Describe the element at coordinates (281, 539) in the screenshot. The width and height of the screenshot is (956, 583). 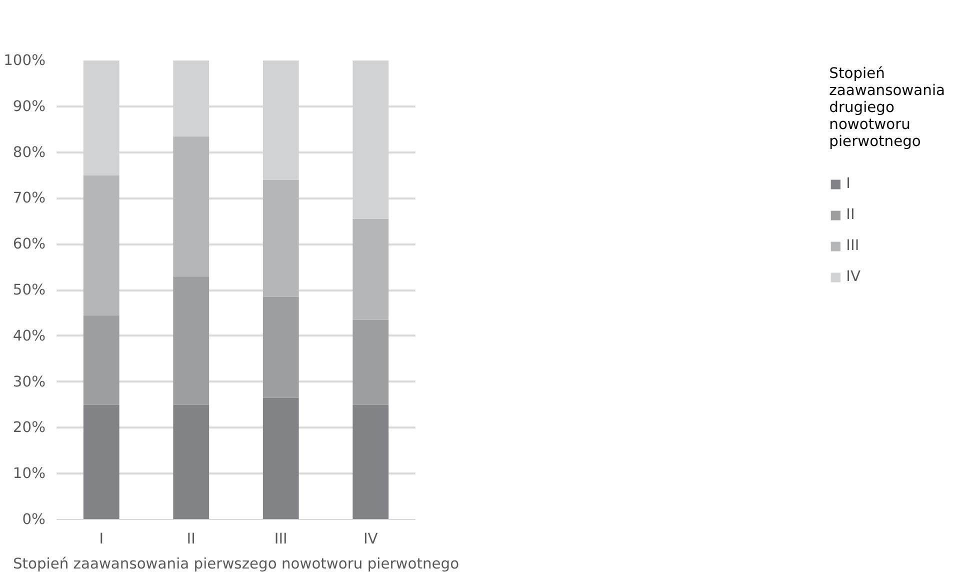
I see `x-tick-label: III` at that location.